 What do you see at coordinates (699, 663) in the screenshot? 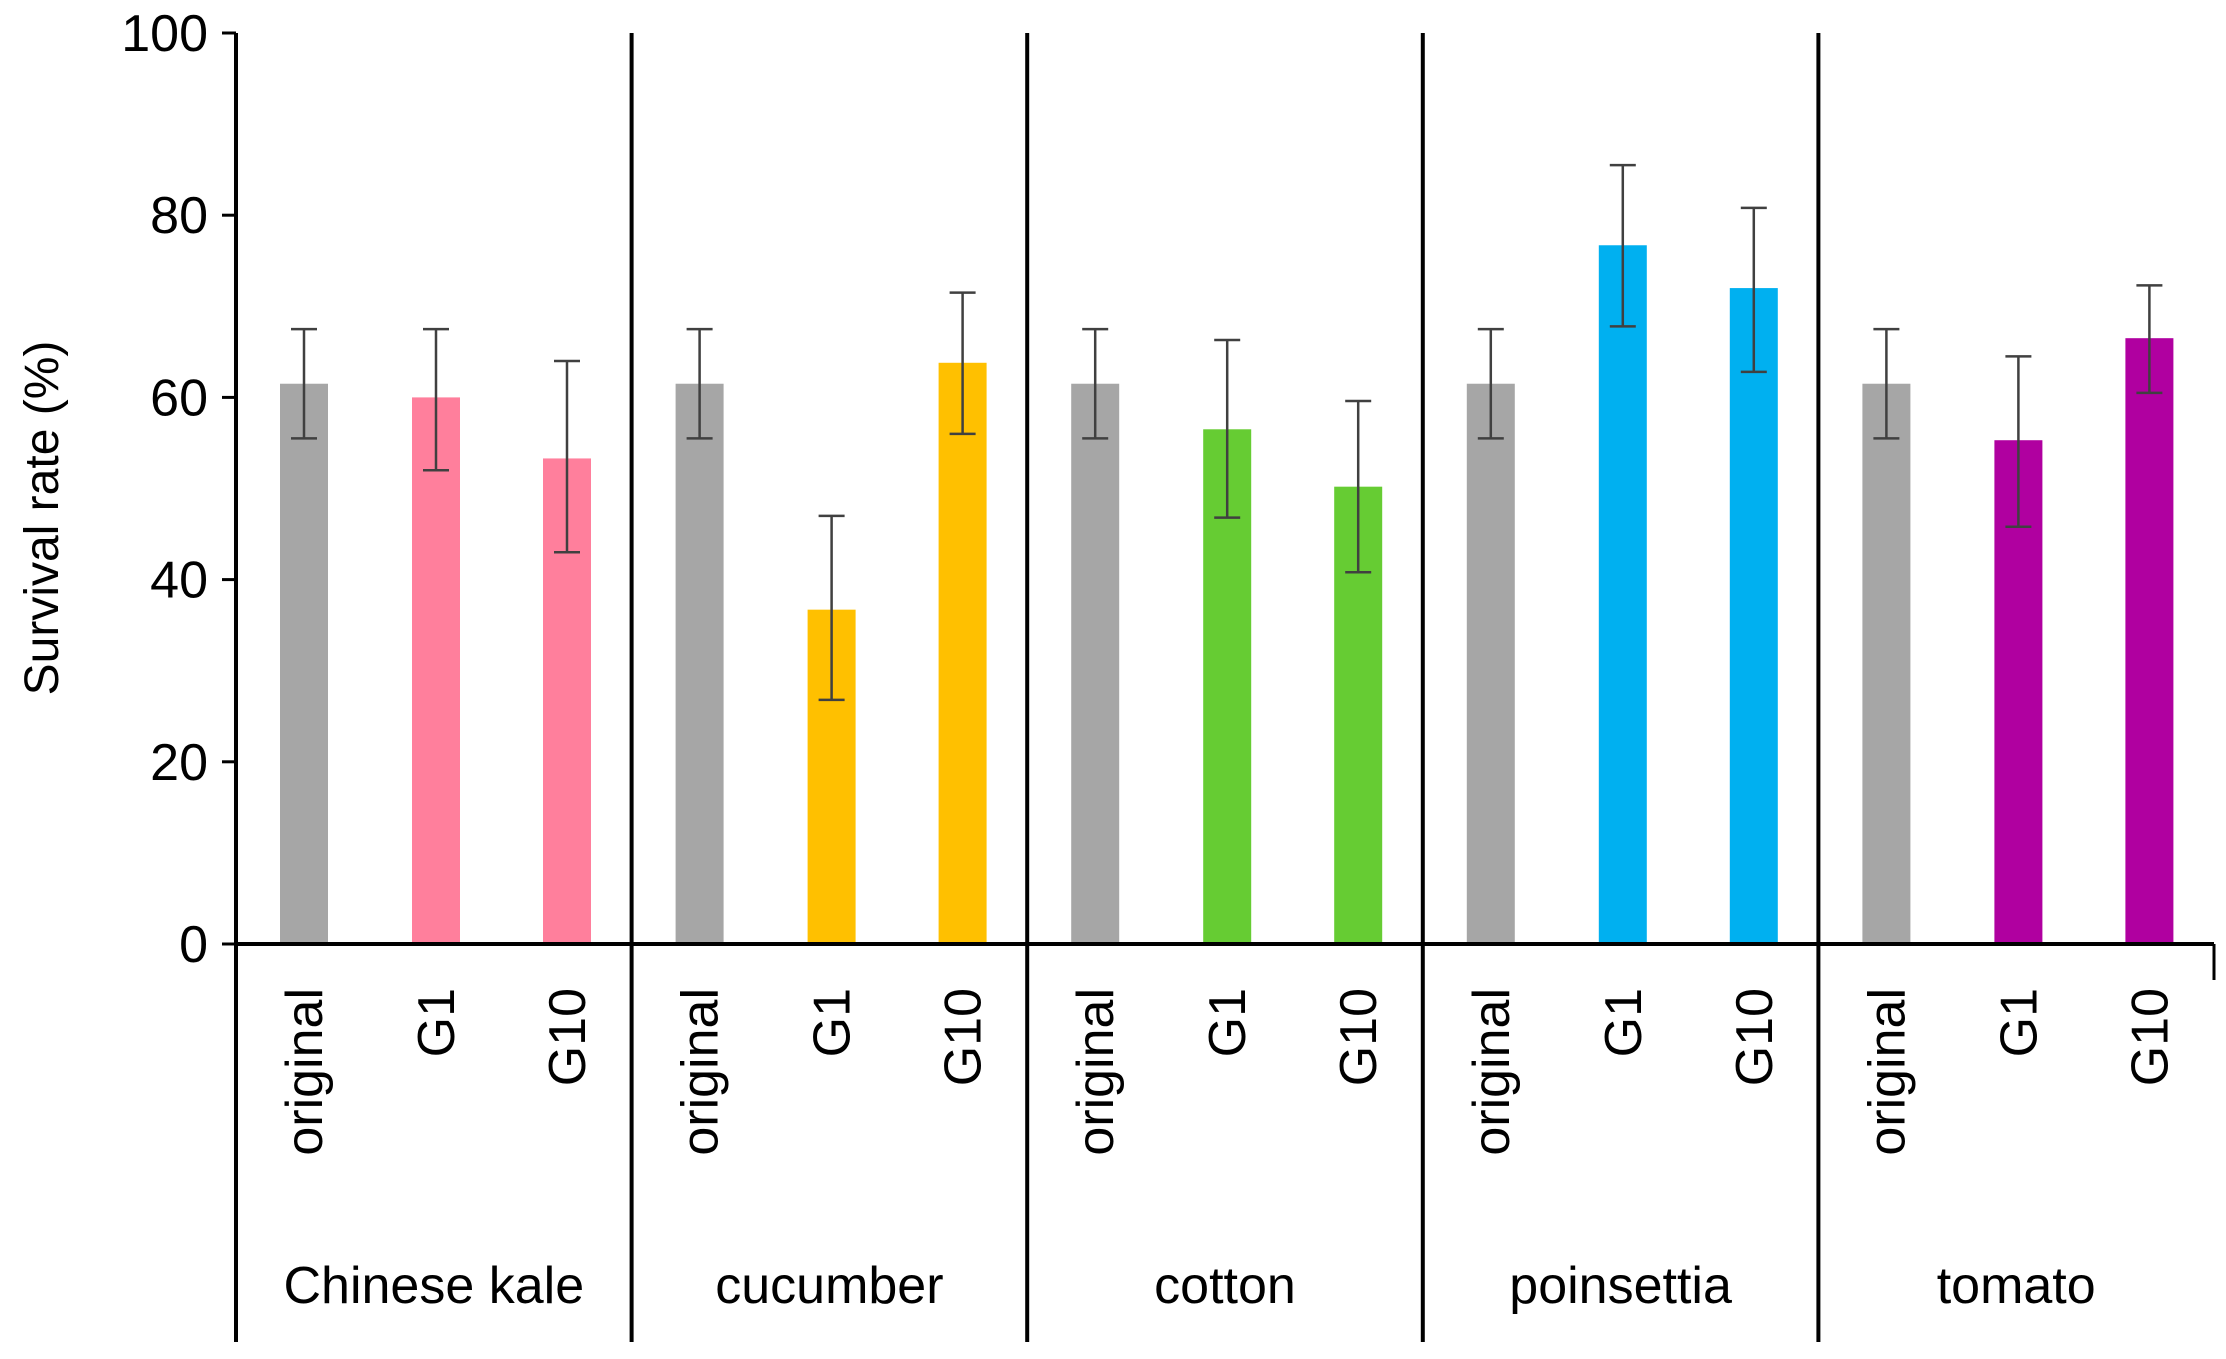
I see `bar-cucumber-original` at bounding box center [699, 663].